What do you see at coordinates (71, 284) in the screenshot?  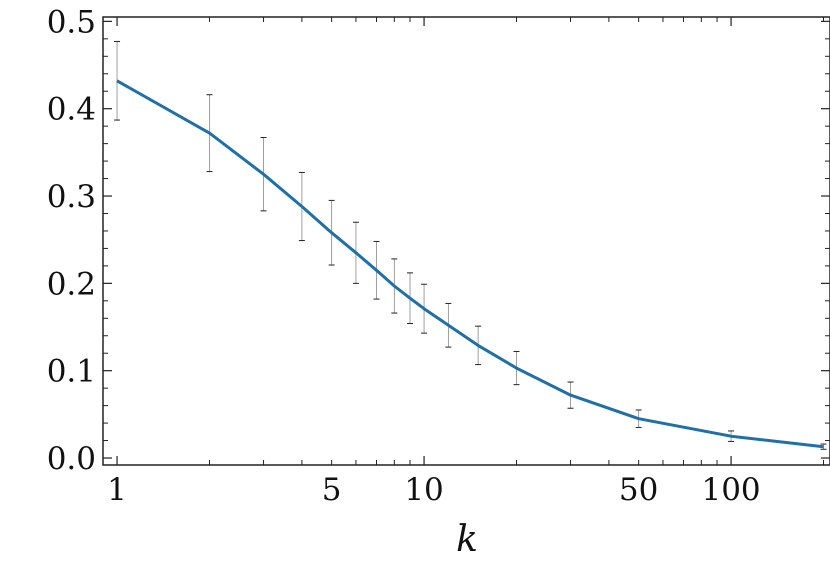 I see `y-tick-label: 0.2` at bounding box center [71, 284].